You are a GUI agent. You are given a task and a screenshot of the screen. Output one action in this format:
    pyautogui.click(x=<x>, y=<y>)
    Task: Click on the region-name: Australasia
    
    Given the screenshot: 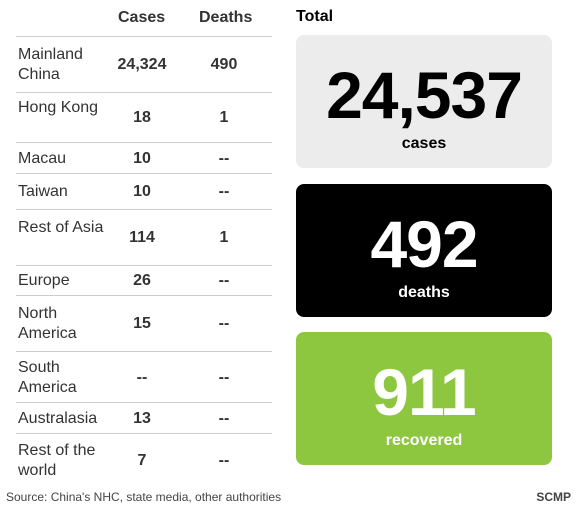 What is the action you would take?
    pyautogui.click(x=58, y=418)
    